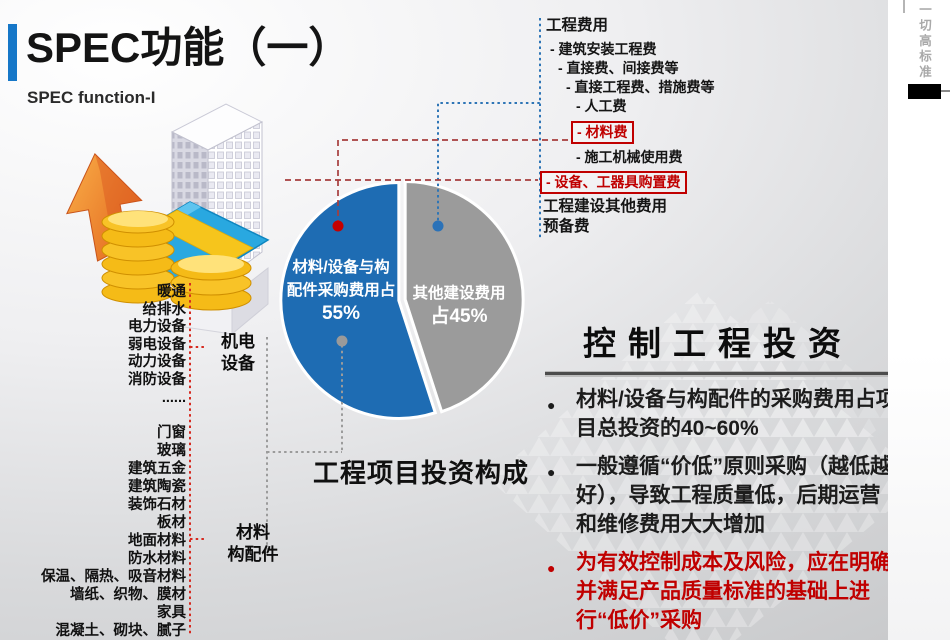 This screenshot has width=950, height=640. What do you see at coordinates (157, 362) in the screenshot?
I see `list-item: 动力设备` at bounding box center [157, 362].